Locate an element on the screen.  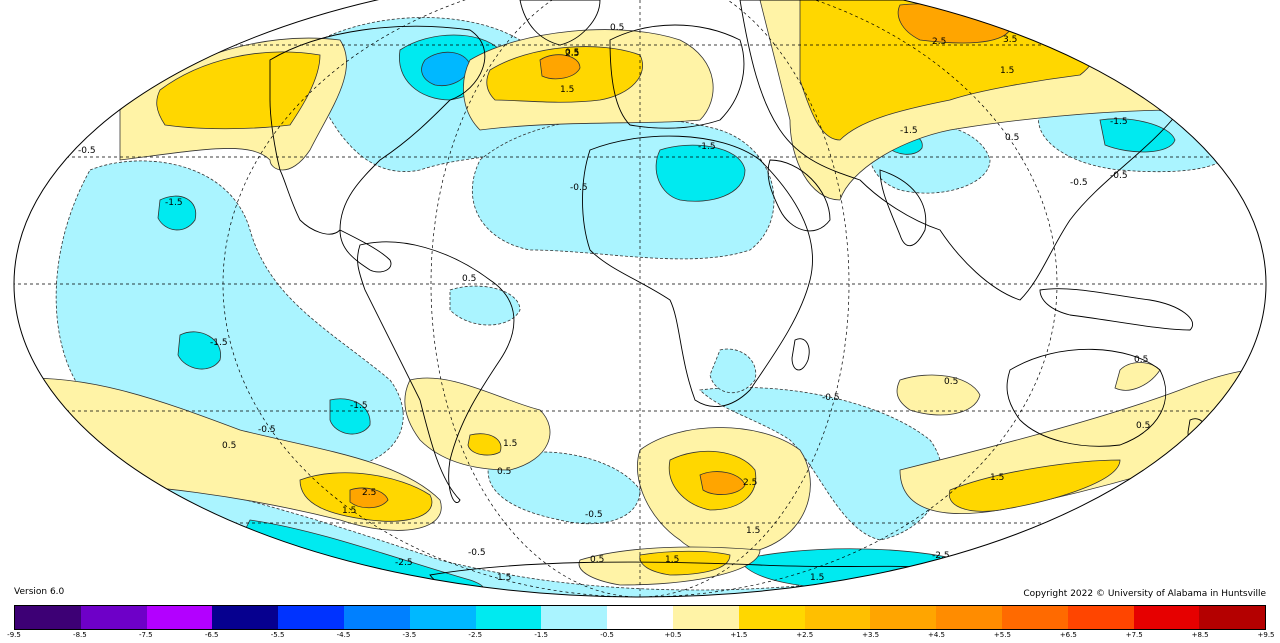
arabia-outline is located at coordinates (799, 195).